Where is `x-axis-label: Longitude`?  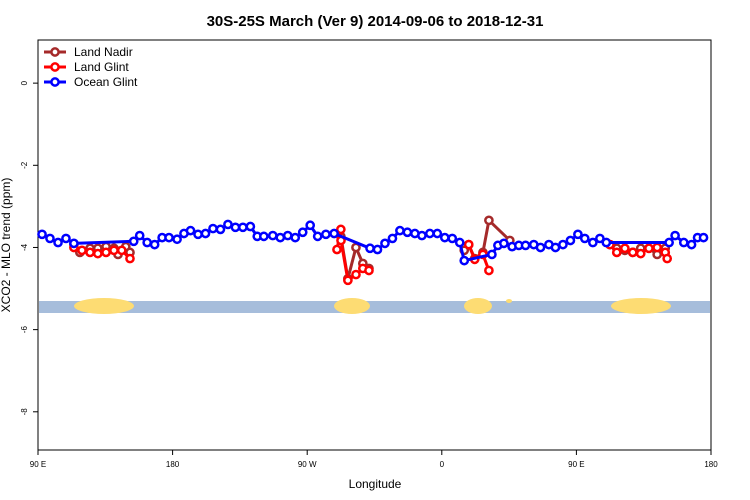 x-axis-label: Longitude is located at coordinates (375, 484).